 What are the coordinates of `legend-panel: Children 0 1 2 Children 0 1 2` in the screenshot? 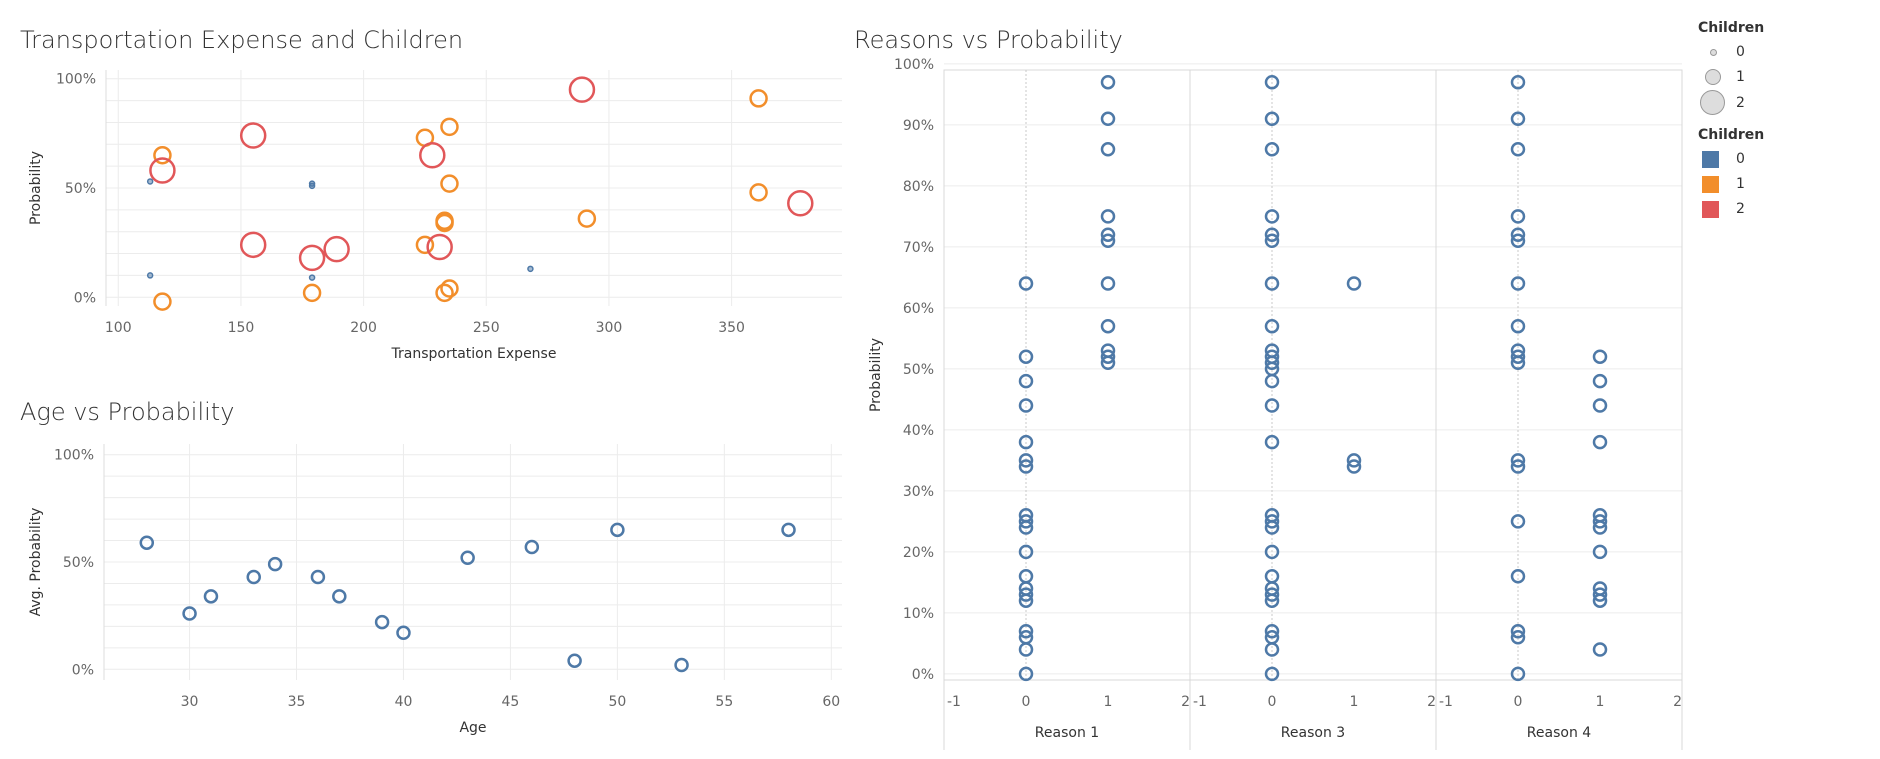 It's located at (1788, 121).